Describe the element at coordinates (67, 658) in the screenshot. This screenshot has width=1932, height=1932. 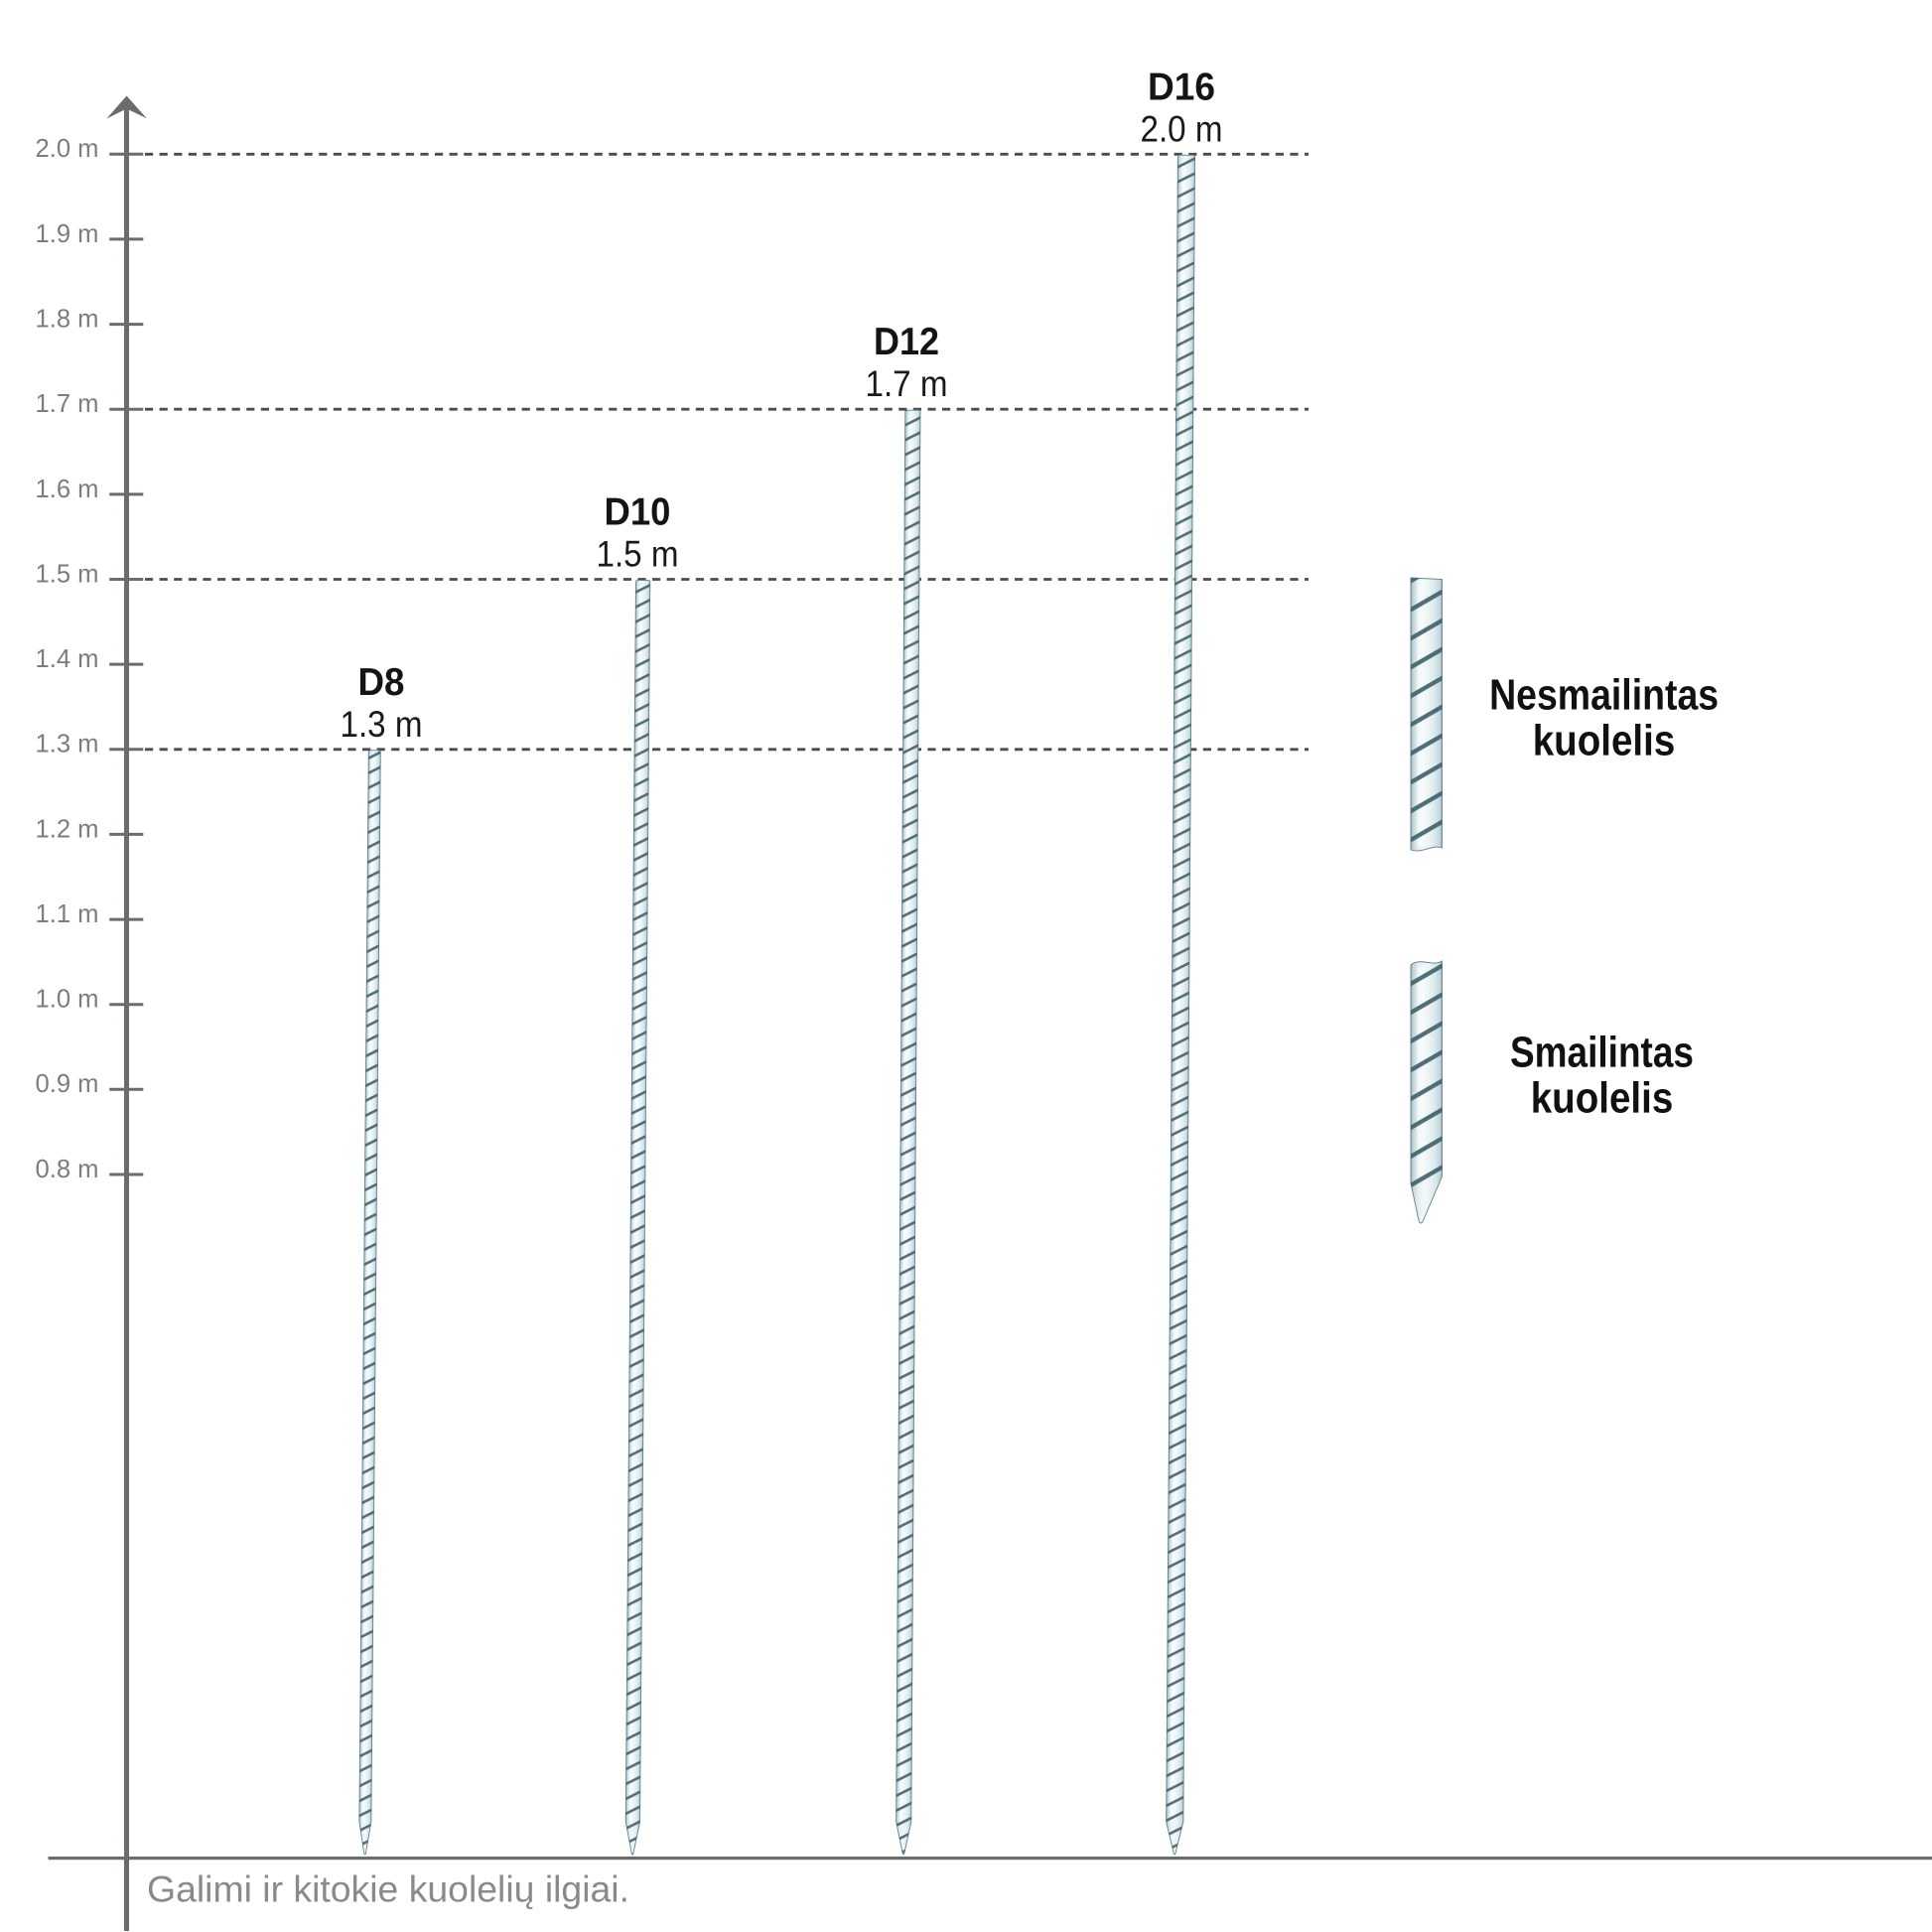
I see `svg-text: 1.4 m` at that location.